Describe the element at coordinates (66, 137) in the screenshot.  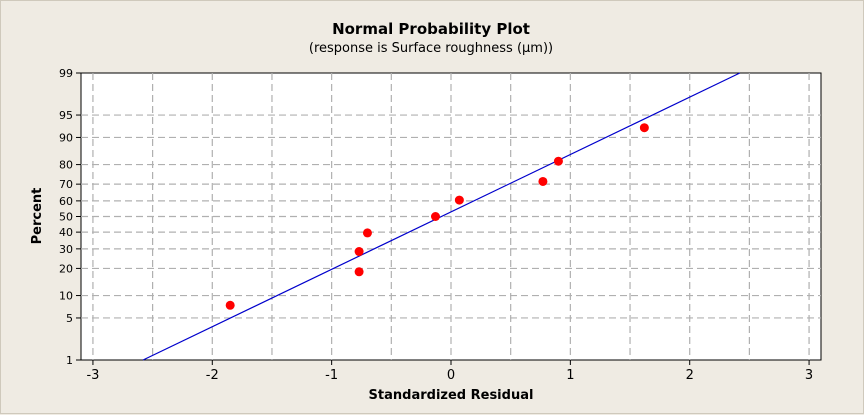
I see `y-tick-label: 90` at that location.